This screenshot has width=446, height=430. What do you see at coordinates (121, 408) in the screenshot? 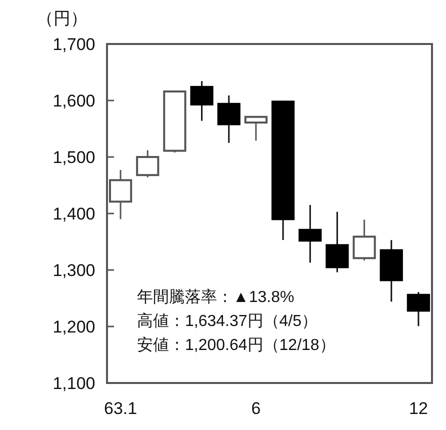
I see `x-tick-label: 63.1` at bounding box center [121, 408].